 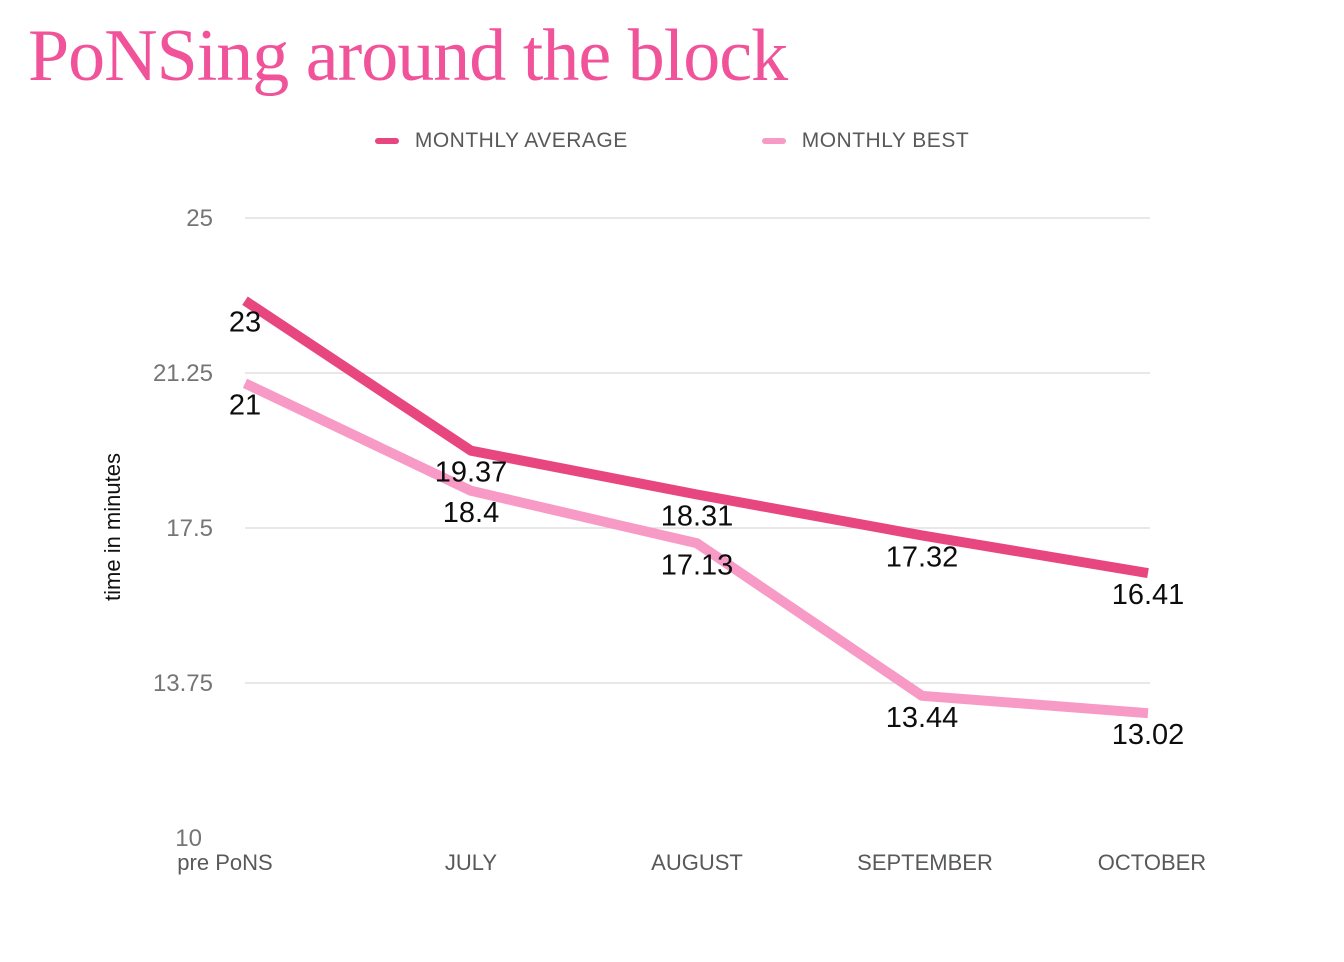 I want to click on data-label-monthly-average: 16.41, so click(x=1148, y=595).